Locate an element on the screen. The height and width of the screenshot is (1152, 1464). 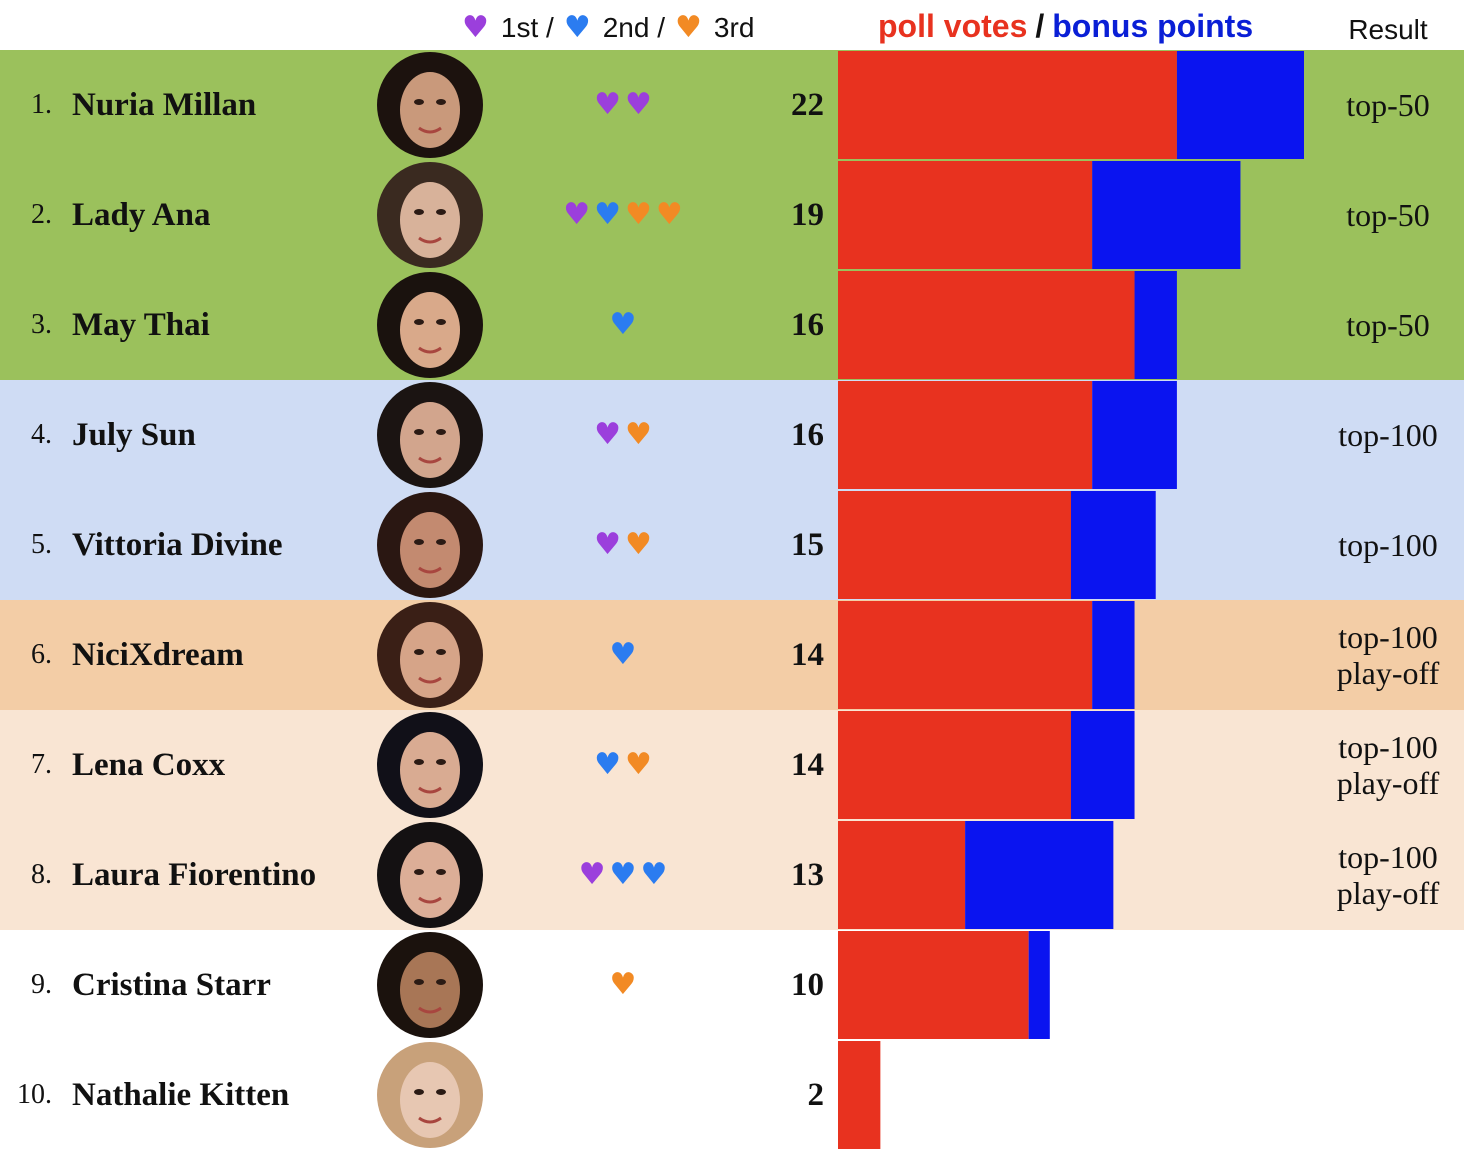
table-row: 6. NiciXdream ♥ 14 top-100 play-off is located at coordinates (732, 655).